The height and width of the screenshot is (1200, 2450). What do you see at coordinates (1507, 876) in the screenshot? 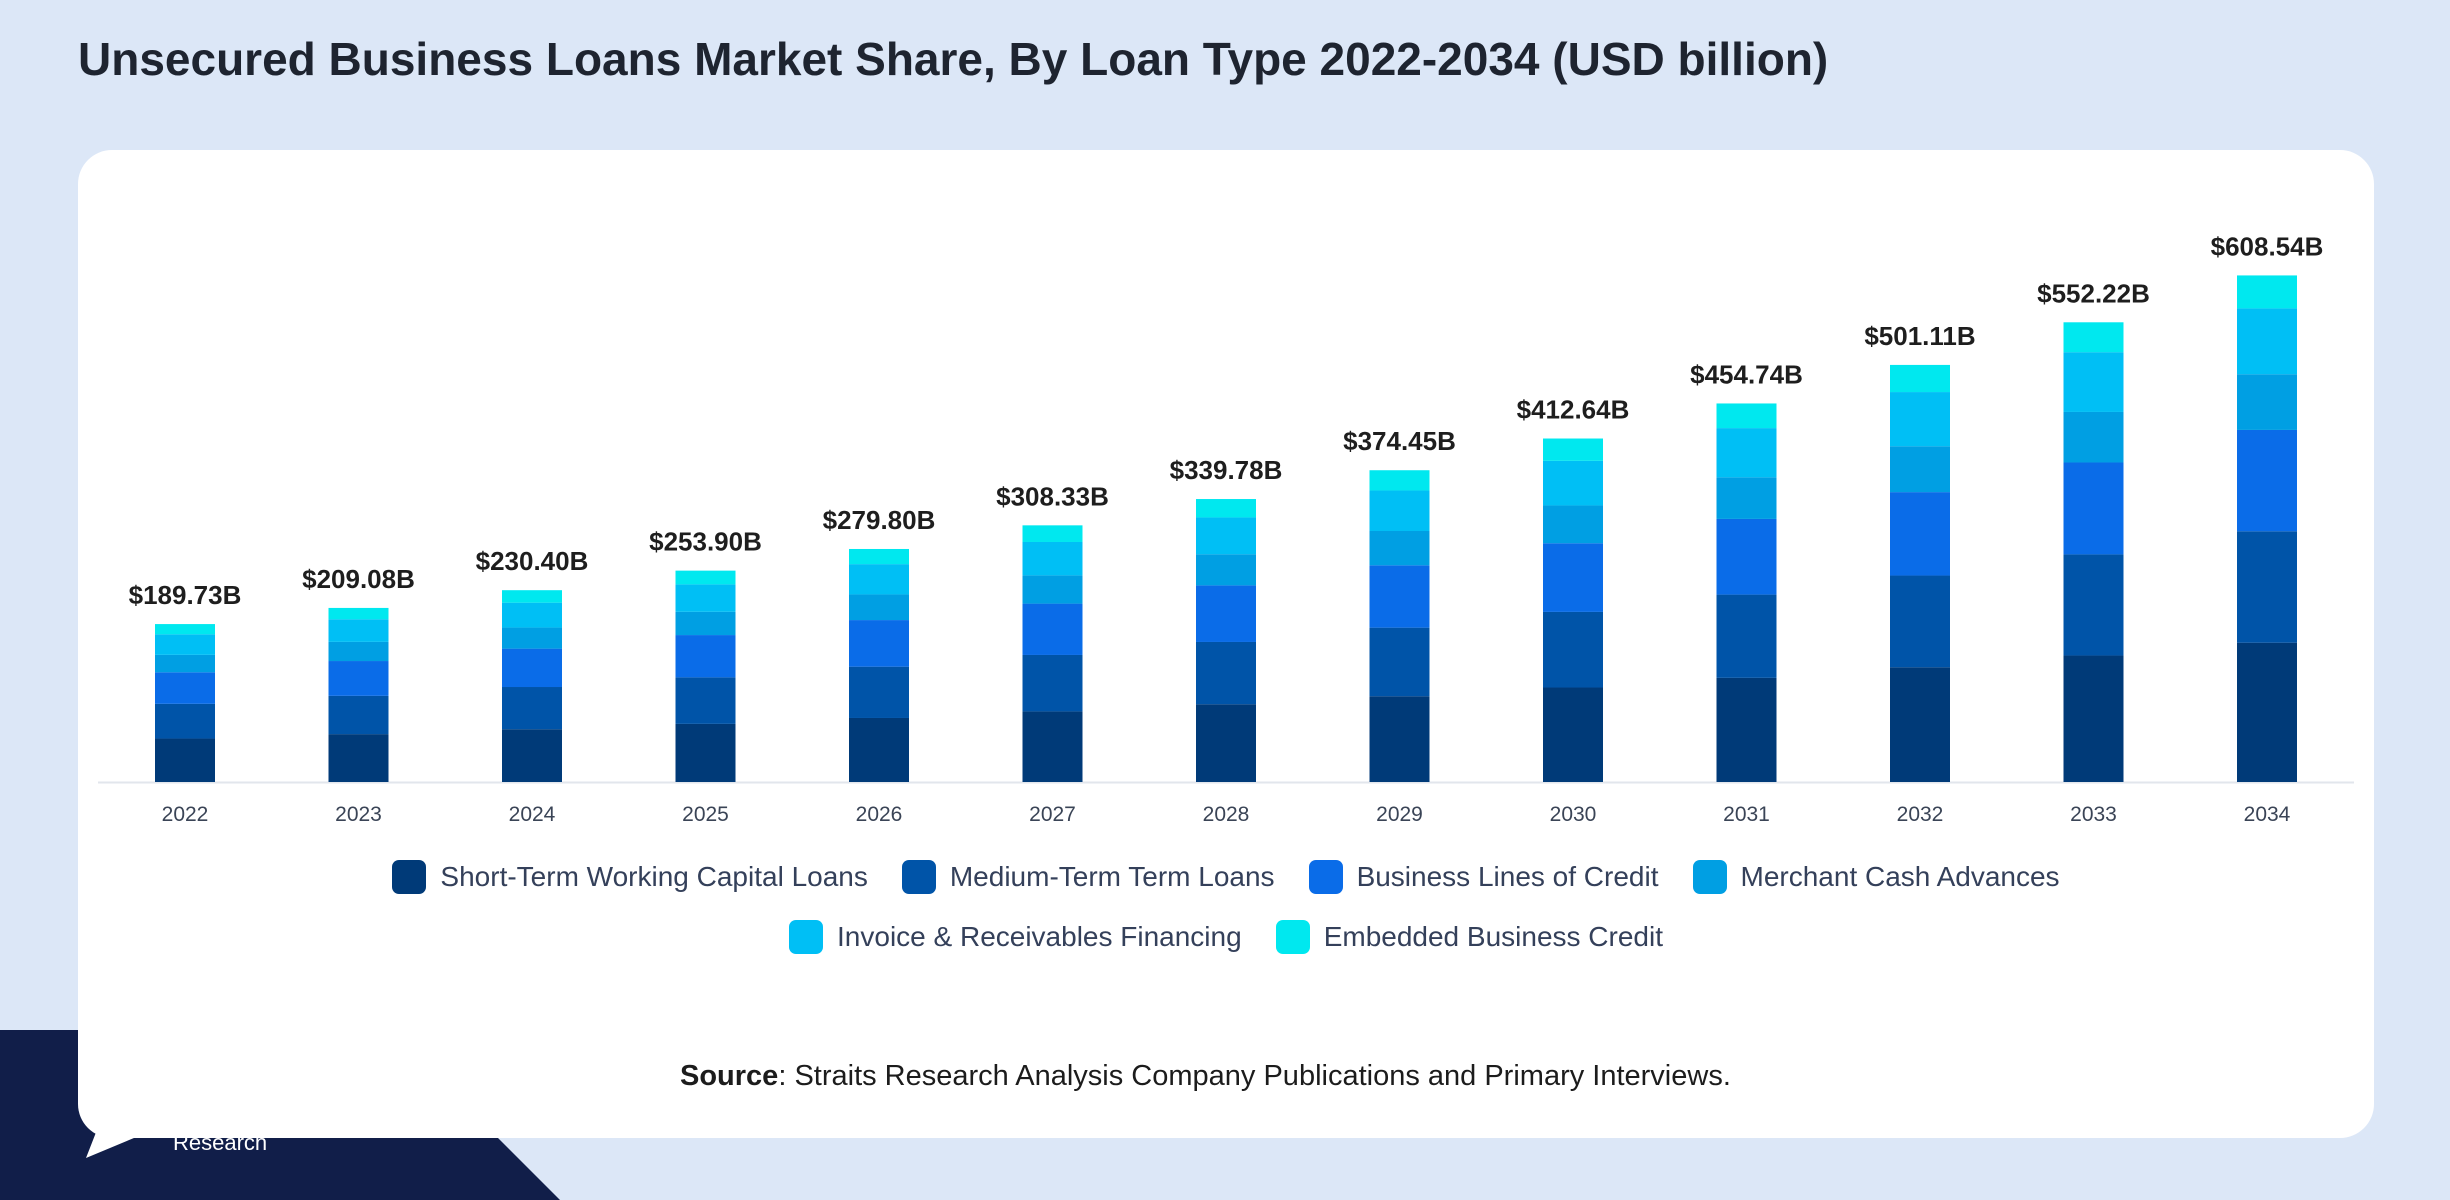
I see `legend-label: Business Lines of Credit` at bounding box center [1507, 876].